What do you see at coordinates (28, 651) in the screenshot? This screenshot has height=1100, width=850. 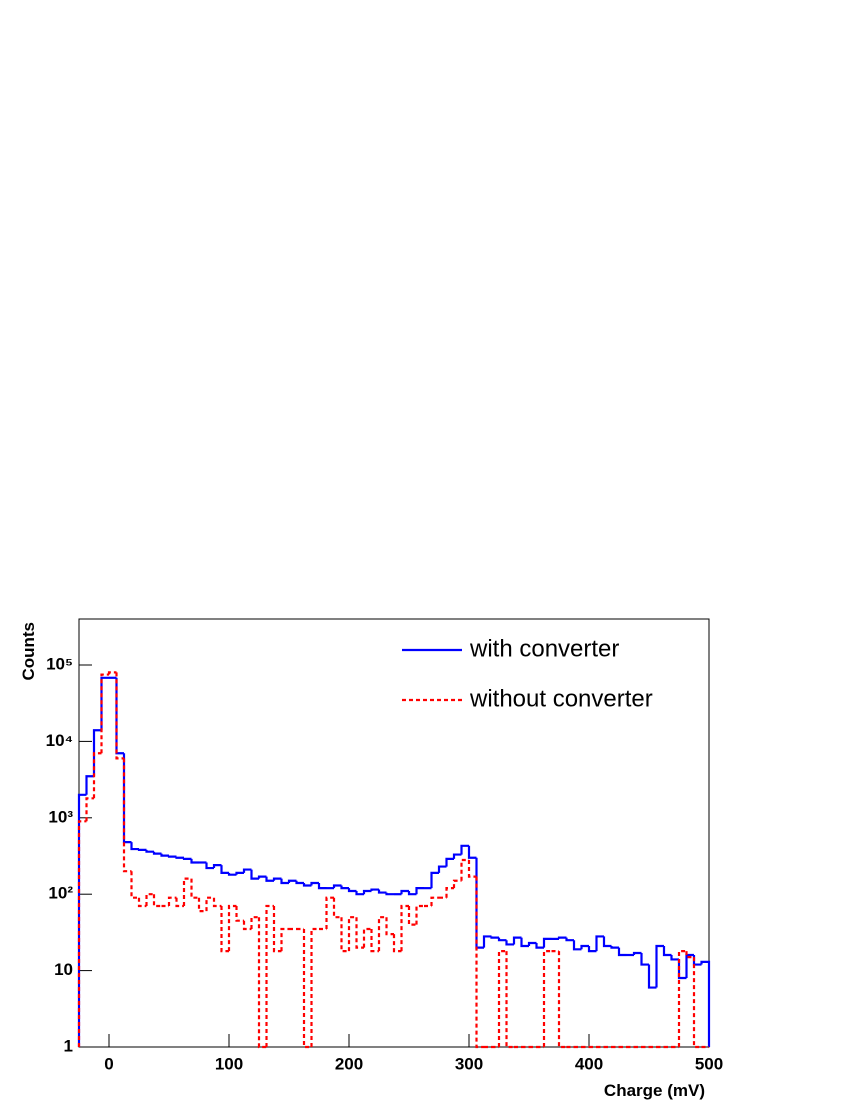 I see `y-axis-title: Counts` at bounding box center [28, 651].